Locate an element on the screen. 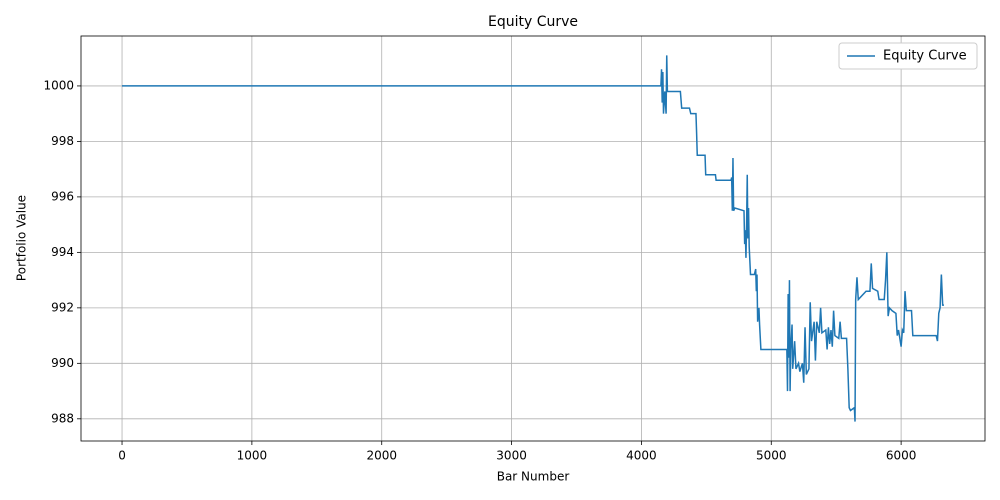 This screenshot has height=500, width=1000. x-tick-label: 4000 is located at coordinates (641, 456).